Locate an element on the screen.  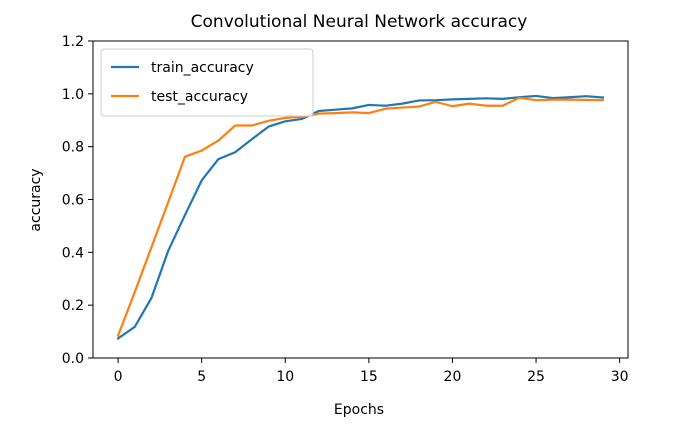
x-tick-label: 10 is located at coordinates (285, 377).